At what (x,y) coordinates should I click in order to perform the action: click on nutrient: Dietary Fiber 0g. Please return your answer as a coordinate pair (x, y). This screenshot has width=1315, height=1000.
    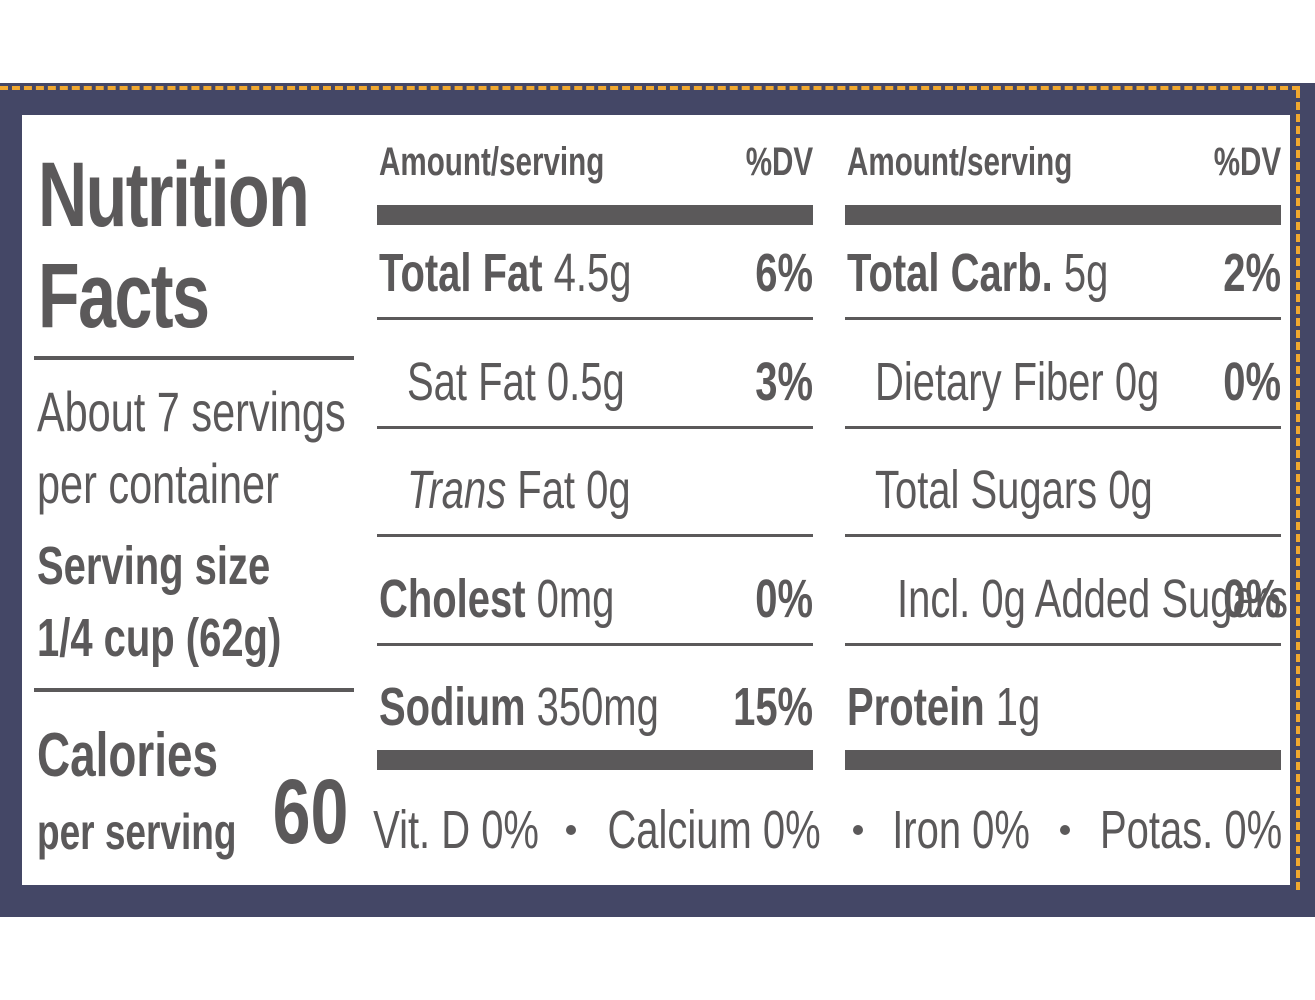
    Looking at the image, I should click on (1017, 382).